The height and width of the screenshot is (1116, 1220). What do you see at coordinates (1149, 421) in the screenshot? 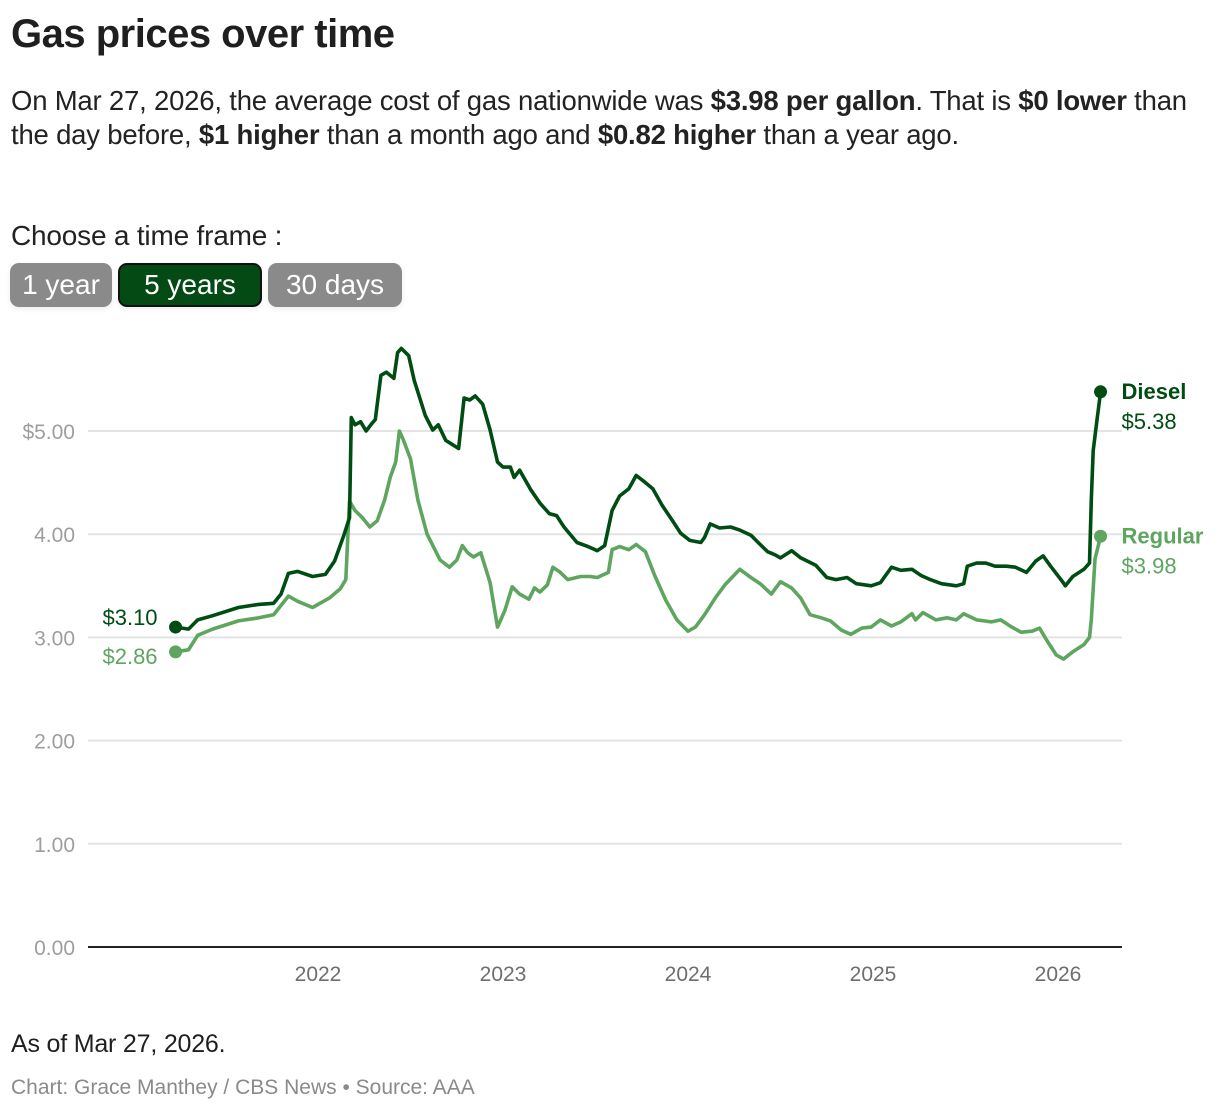
I see `series-end-label-diesel: $5.38` at bounding box center [1149, 421].